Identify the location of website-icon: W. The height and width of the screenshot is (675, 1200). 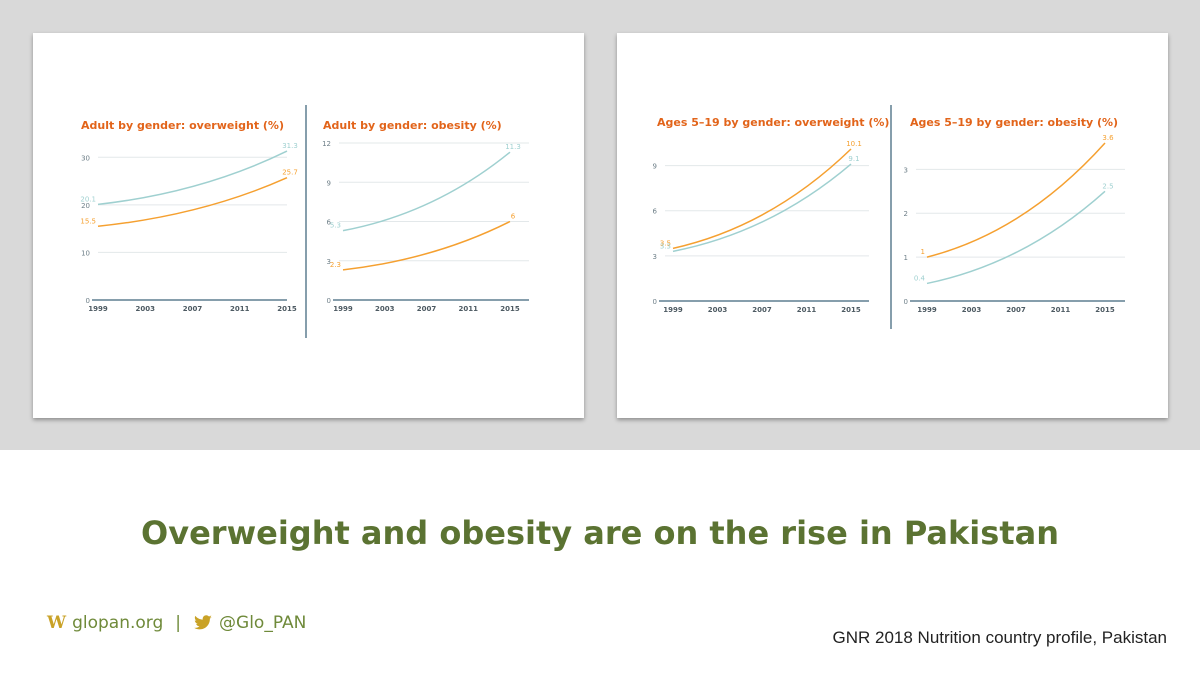
(57, 623).